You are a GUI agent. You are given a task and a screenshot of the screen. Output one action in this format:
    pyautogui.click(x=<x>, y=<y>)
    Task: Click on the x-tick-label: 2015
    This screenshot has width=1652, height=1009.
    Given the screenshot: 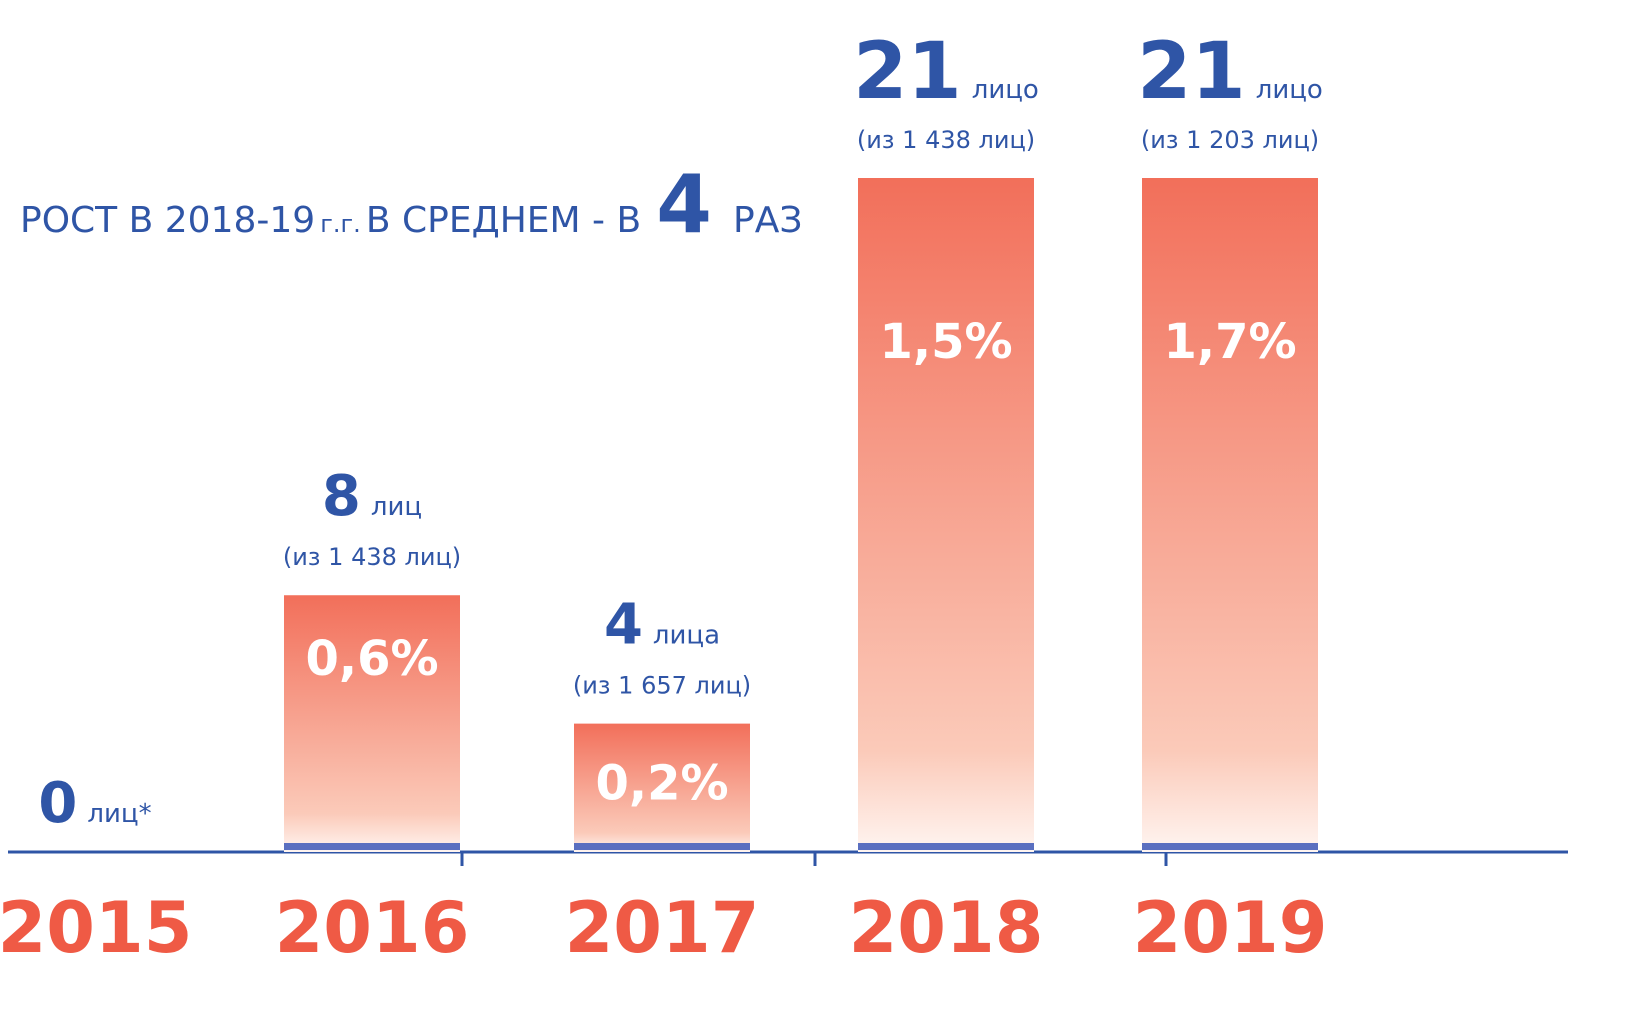 What is the action you would take?
    pyautogui.click(x=96, y=928)
    